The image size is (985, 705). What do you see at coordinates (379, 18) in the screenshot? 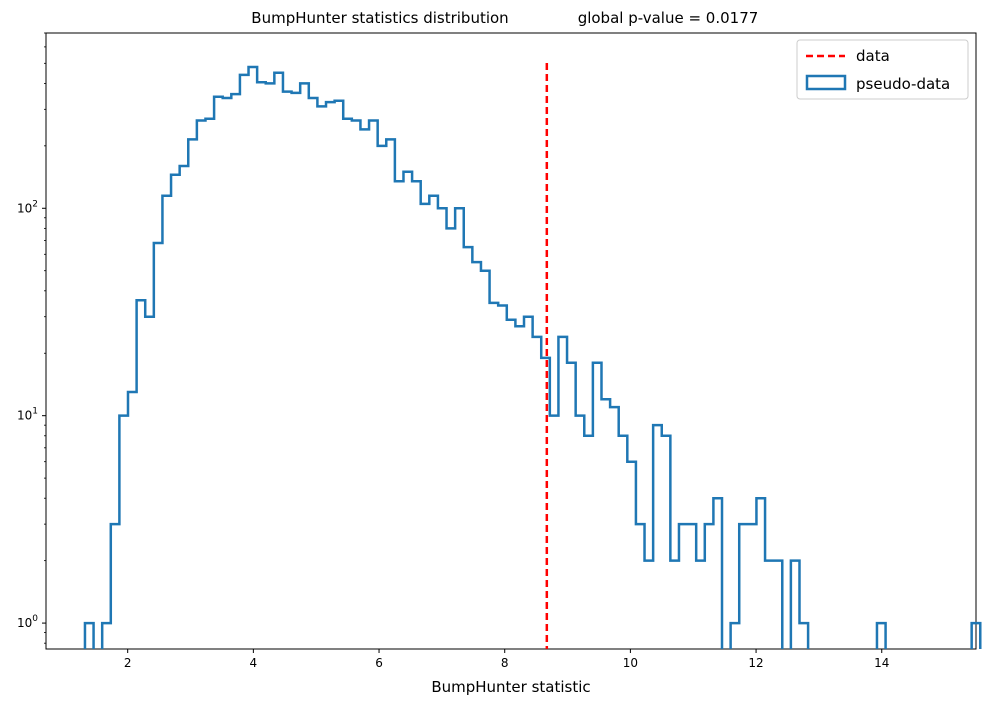
I see `chart-title: BumpHunter statistics distribution` at bounding box center [379, 18].